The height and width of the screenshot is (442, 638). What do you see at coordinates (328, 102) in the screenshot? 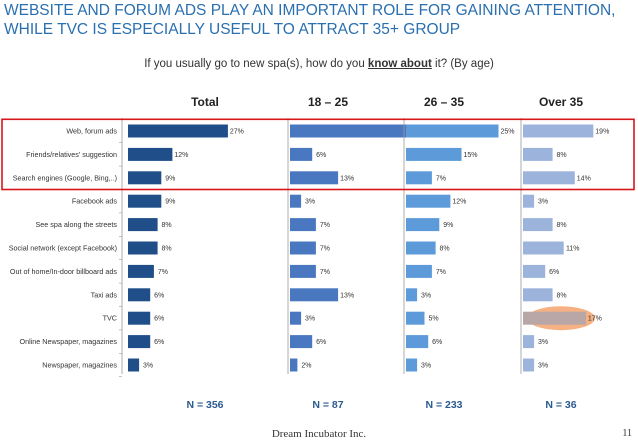
I see `panel-header: 18 – 25` at bounding box center [328, 102].